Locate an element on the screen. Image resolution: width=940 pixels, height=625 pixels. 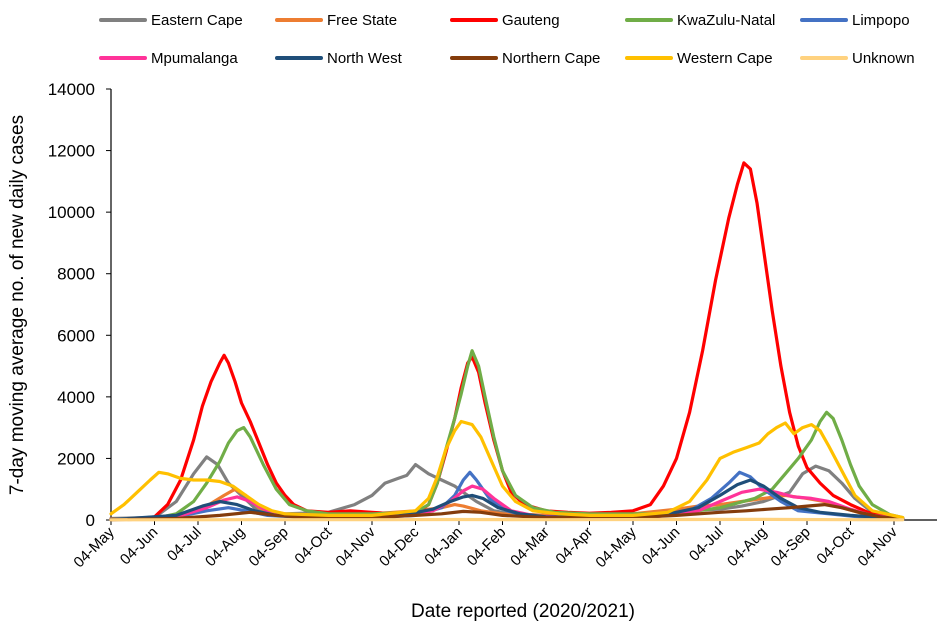
series-line-mpumalanga is located at coordinates (507, 503).